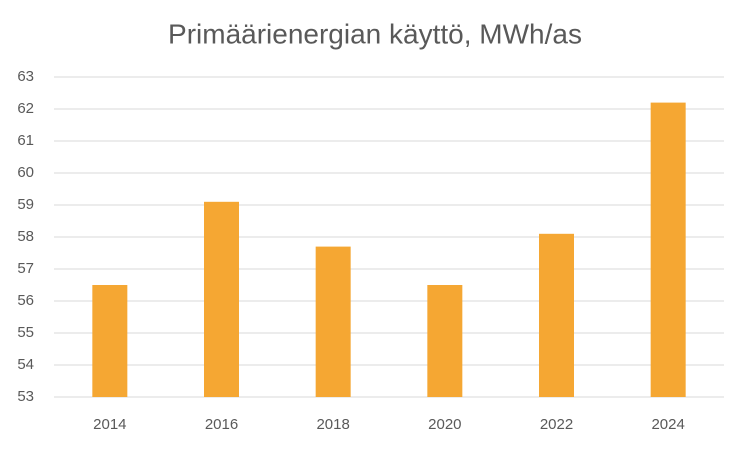  I want to click on x-tick-label: 2016, so click(221, 424).